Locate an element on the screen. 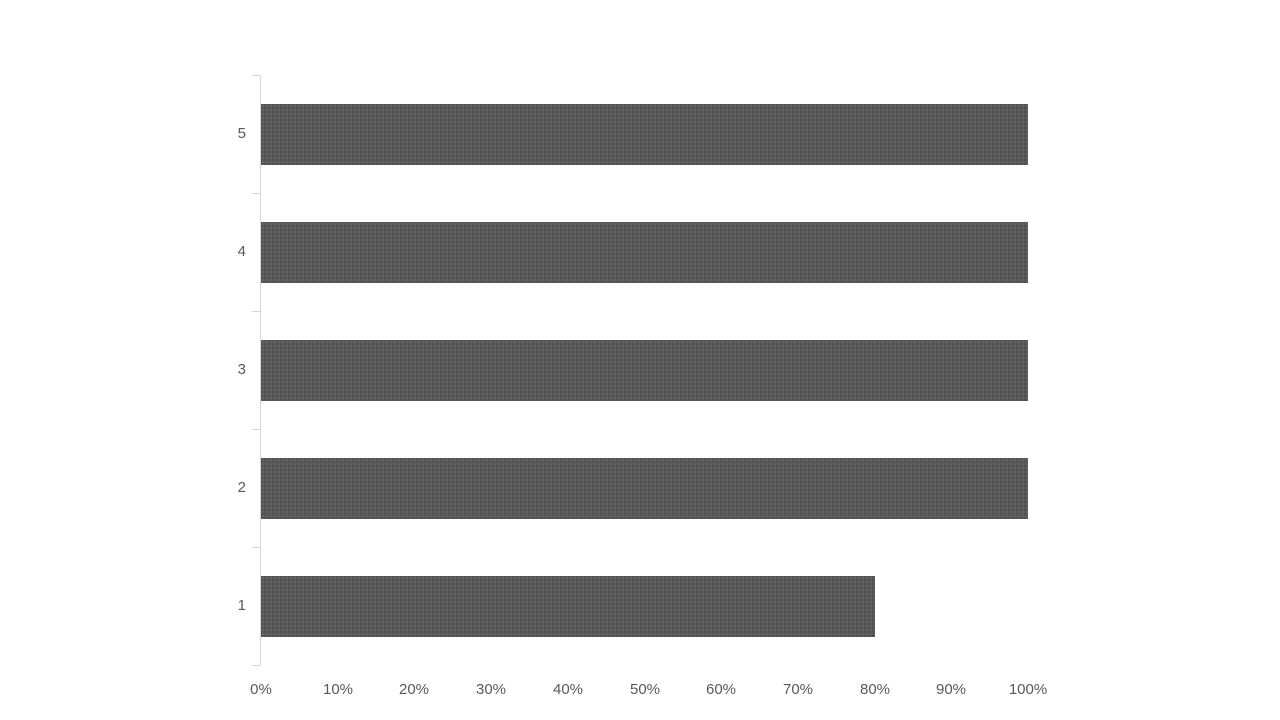 The image size is (1280, 720). x-axis-tick-label: 80% is located at coordinates (875, 689).